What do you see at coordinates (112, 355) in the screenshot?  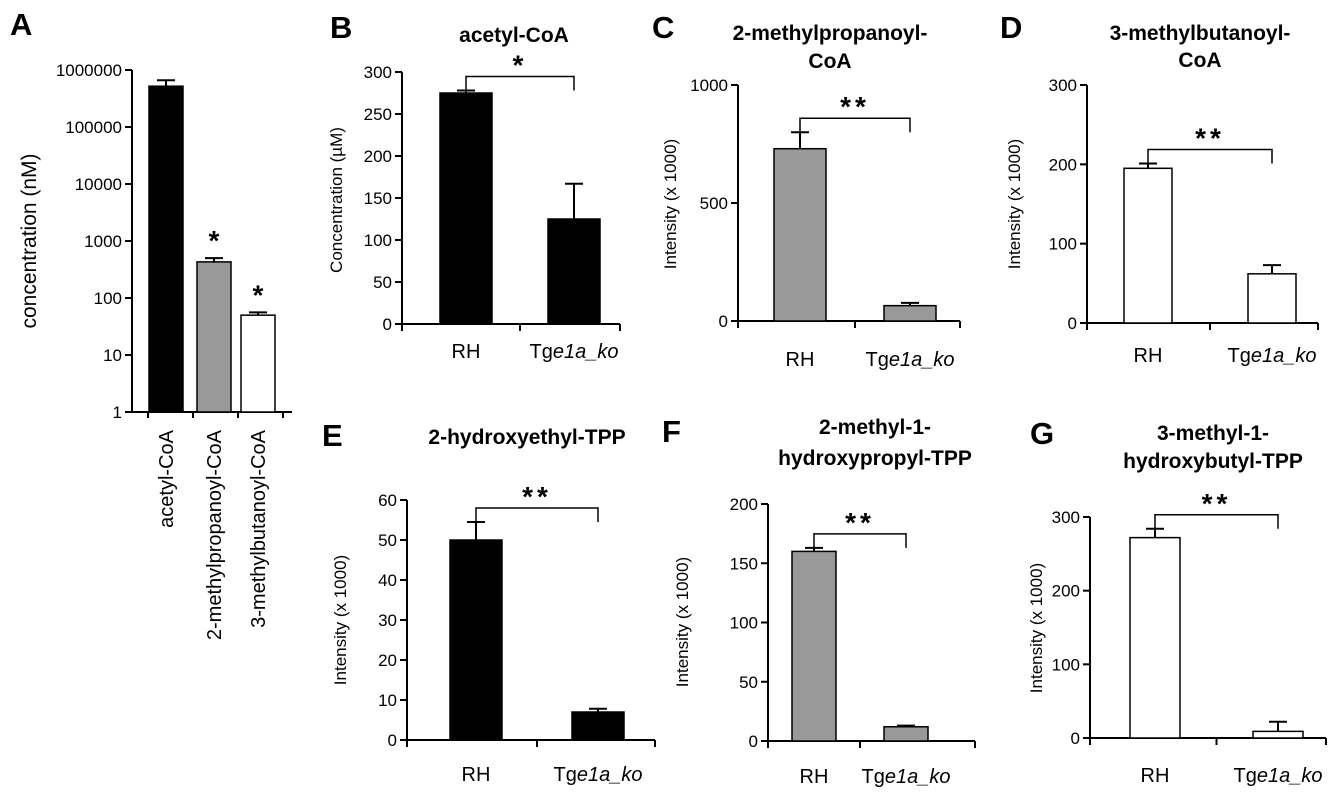 I see `y-tick-label: 10` at bounding box center [112, 355].